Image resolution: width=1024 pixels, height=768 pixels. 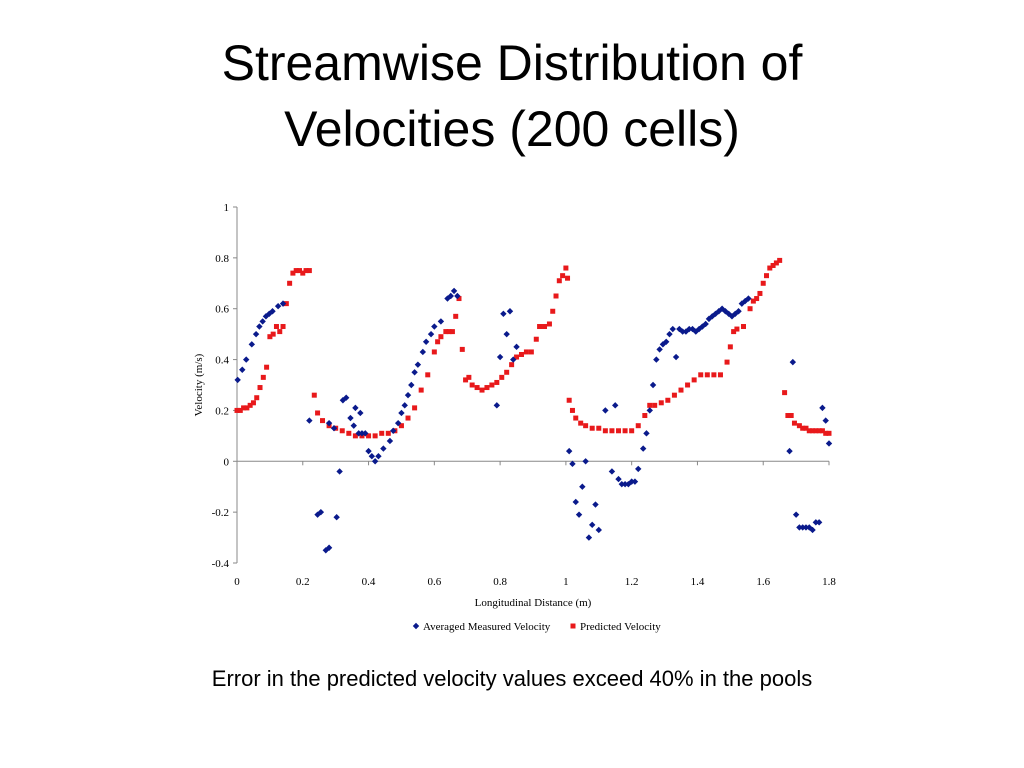 I want to click on y-tick-label: 0.8, so click(x=222, y=259).